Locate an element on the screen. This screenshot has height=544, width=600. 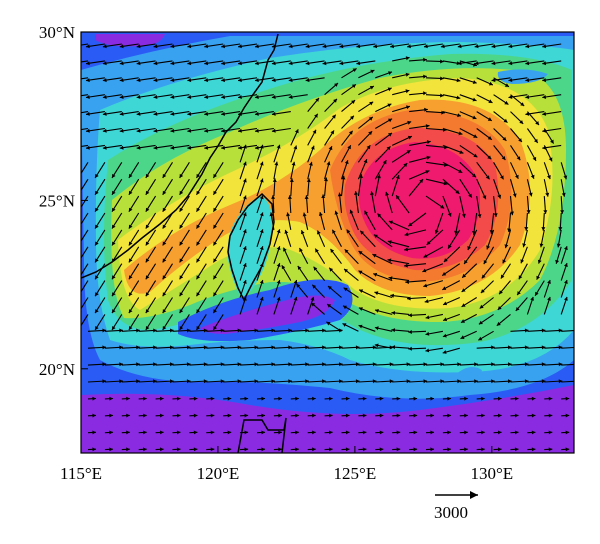
contour-lightblue-patch1 is located at coordinates (163, 75).